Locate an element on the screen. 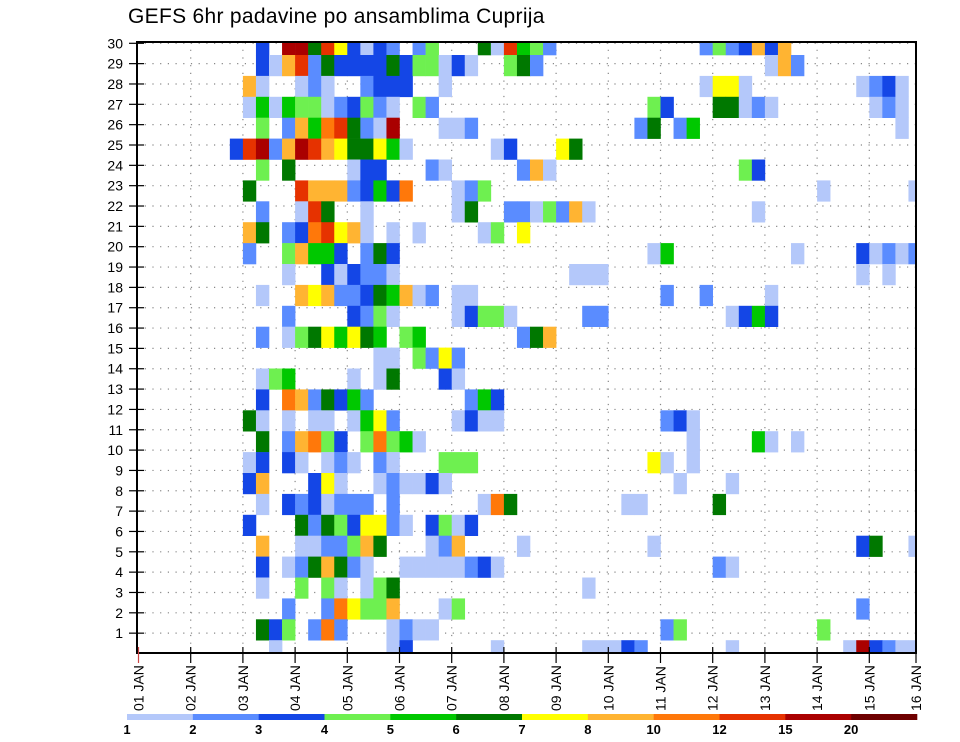 The height and width of the screenshot is (742, 960). y-tick-label: 5 is located at coordinates (119, 552).